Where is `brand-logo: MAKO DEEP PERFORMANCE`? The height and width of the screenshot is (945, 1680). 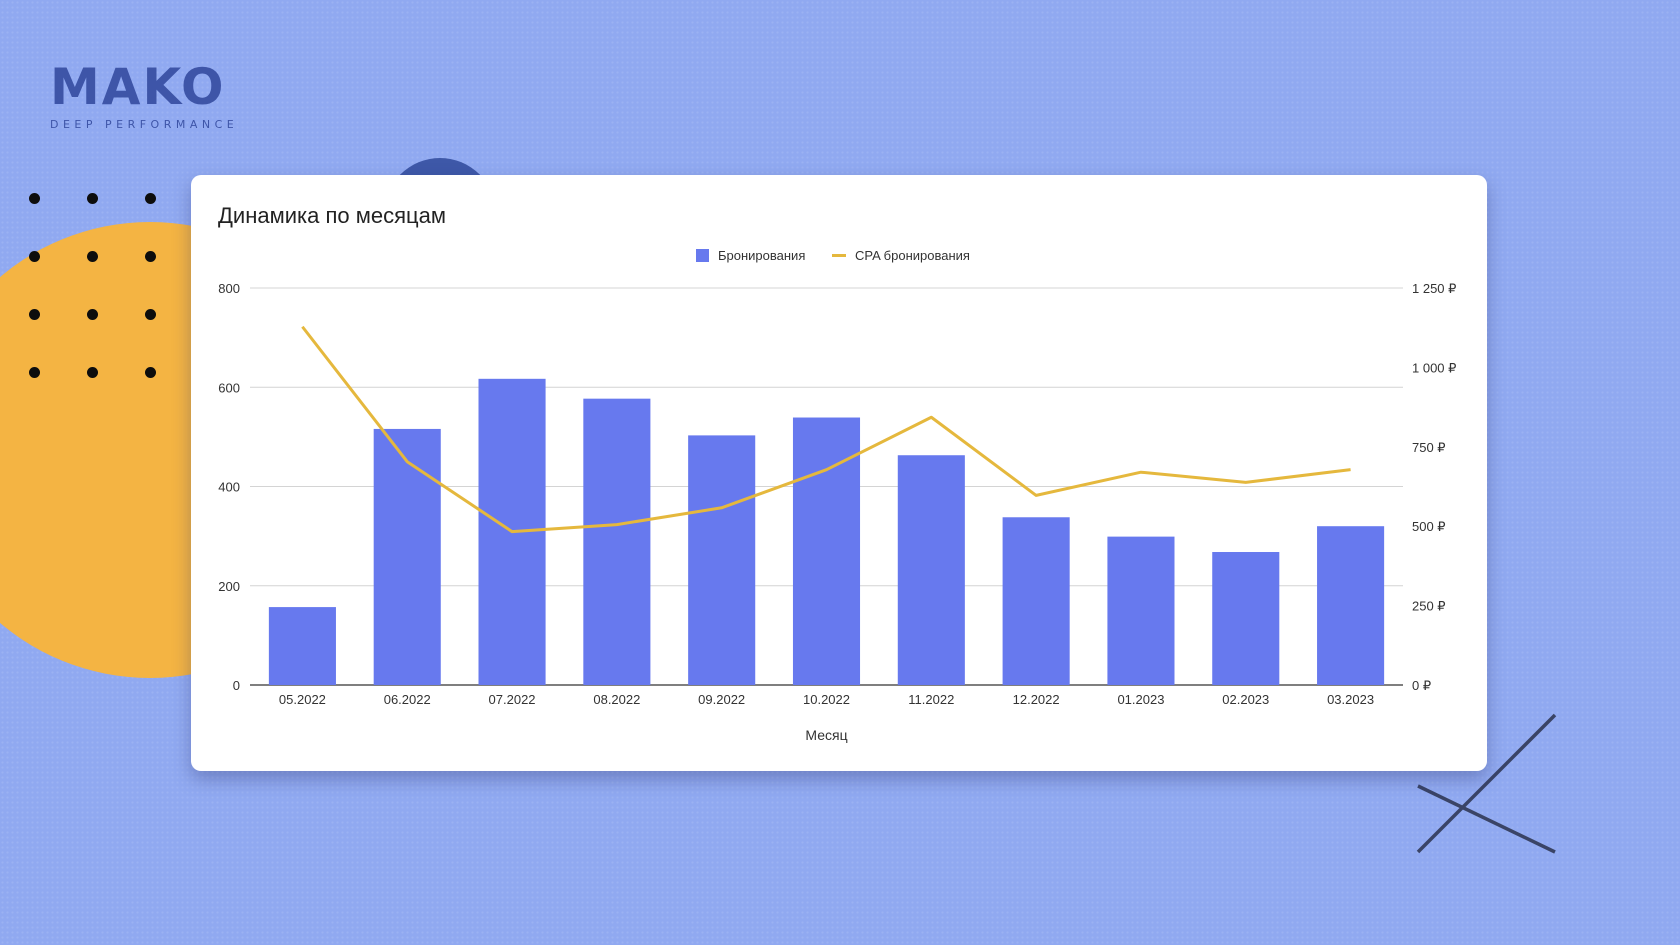 brand-logo: MAKO DEEP PERFORMANCE is located at coordinates (144, 96).